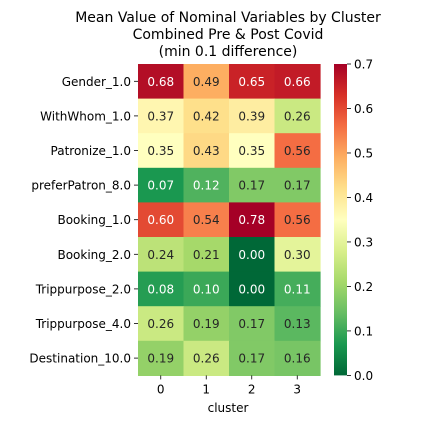  I want to click on cell-value-label: 0.49, so click(206, 82).